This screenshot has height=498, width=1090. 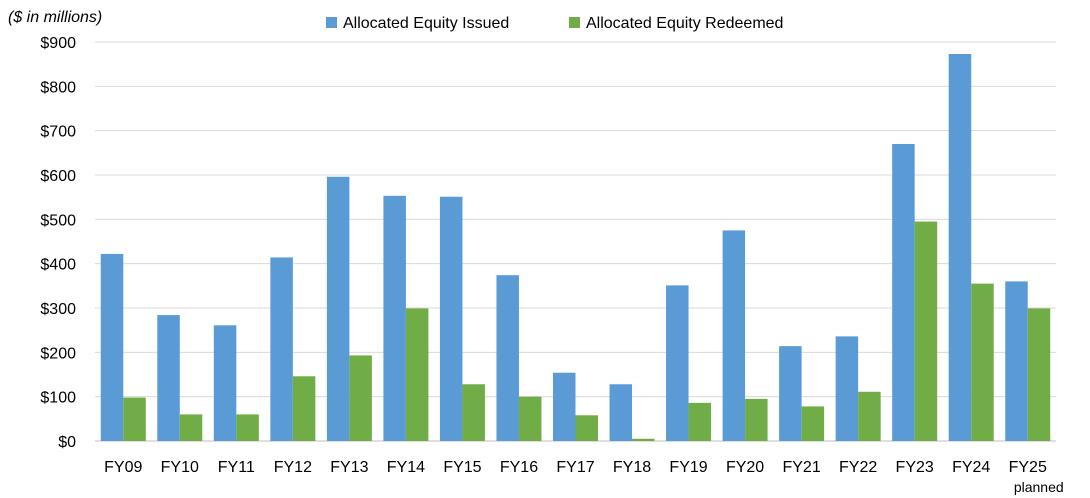 What do you see at coordinates (462, 467) in the screenshot?
I see `x-tick-label: FY15` at bounding box center [462, 467].